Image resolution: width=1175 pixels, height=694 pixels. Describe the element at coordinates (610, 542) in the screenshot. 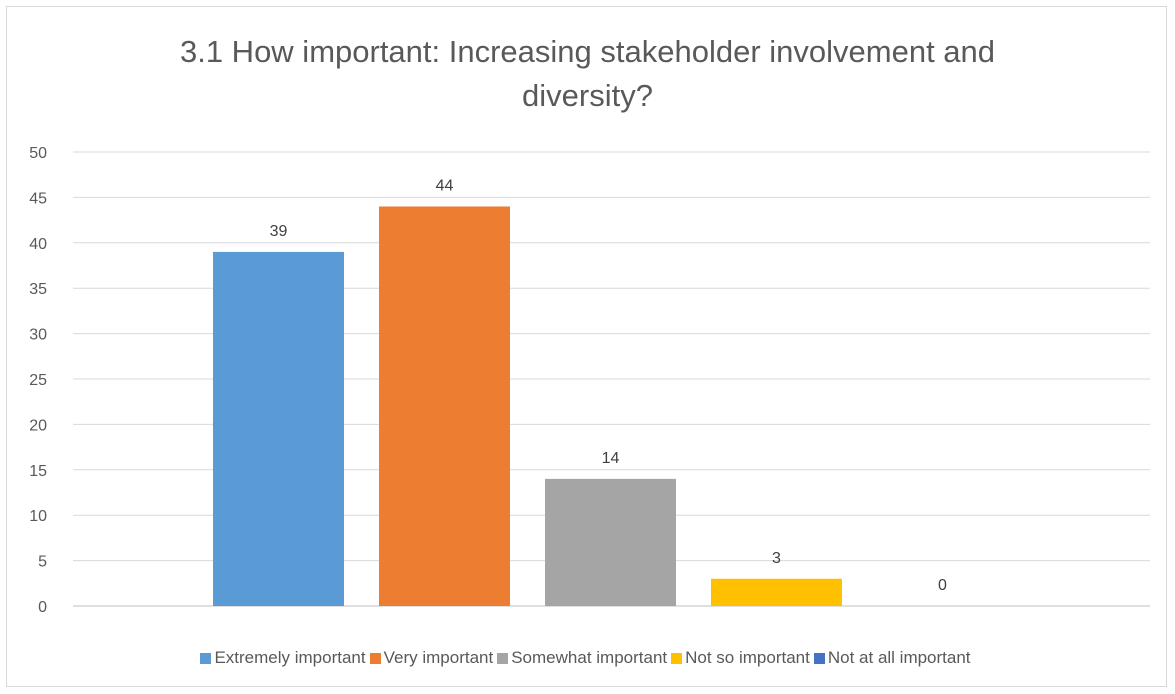

I see `bar-somewhat-important` at that location.